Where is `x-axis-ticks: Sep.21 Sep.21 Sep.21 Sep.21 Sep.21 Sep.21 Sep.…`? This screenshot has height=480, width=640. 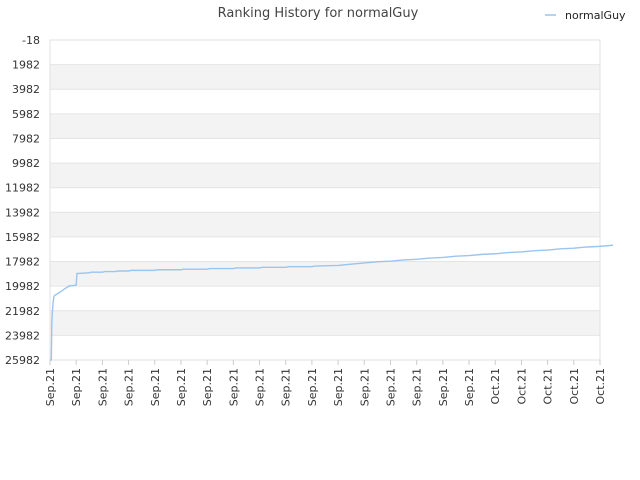
x-axis-ticks: Sep.21 Sep.21 Sep.21 Sep.21 Sep.21 Sep.21 Sep.… is located at coordinates (325, 383).